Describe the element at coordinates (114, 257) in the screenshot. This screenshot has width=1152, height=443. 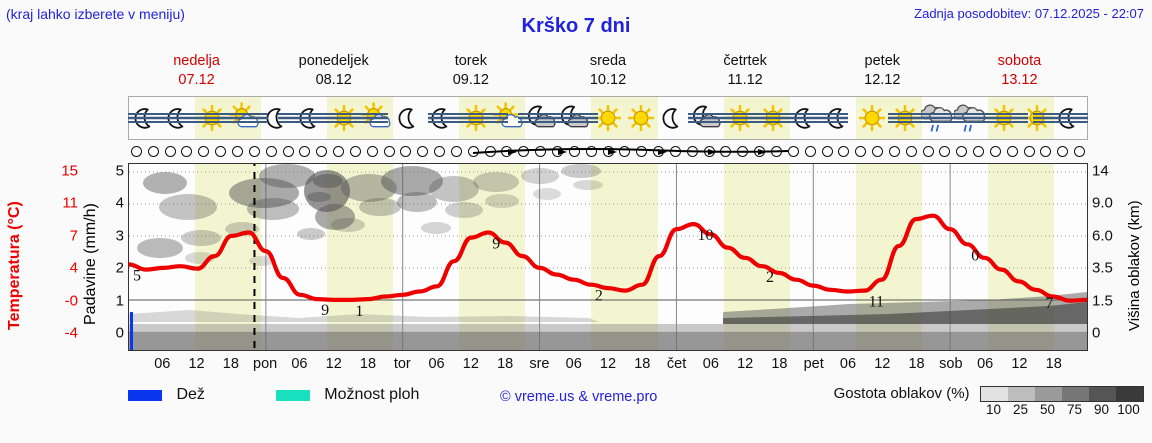
I see `precipitation-axis-ticks: 5 4 3 2 1 0` at that location.